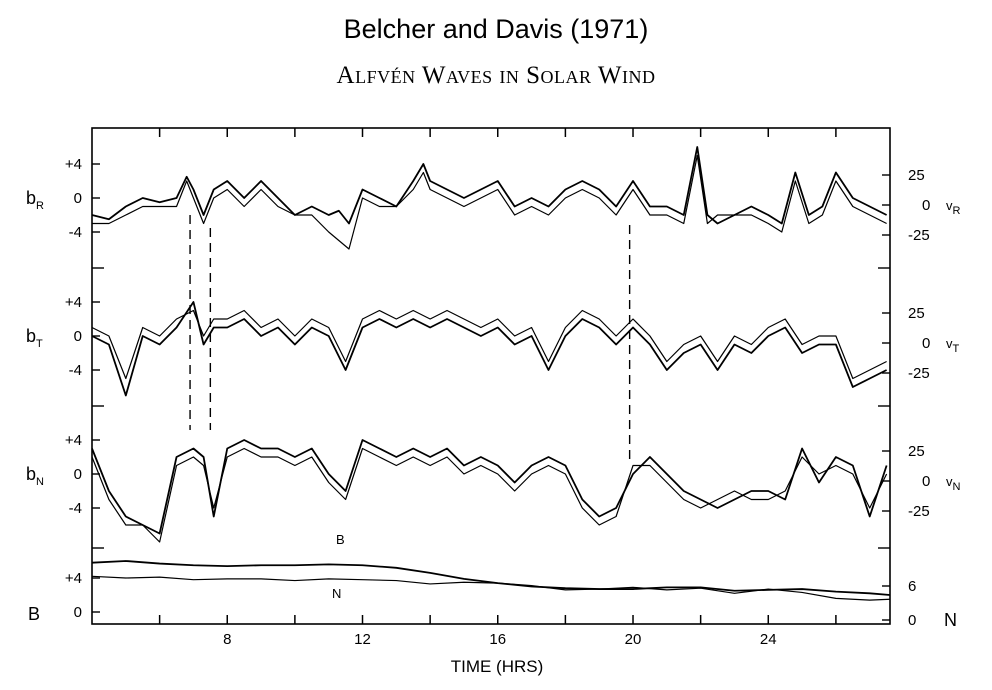 This screenshot has height=690, width=992. What do you see at coordinates (34, 338) in the screenshot?
I see `panel-left-label: bT` at bounding box center [34, 338].